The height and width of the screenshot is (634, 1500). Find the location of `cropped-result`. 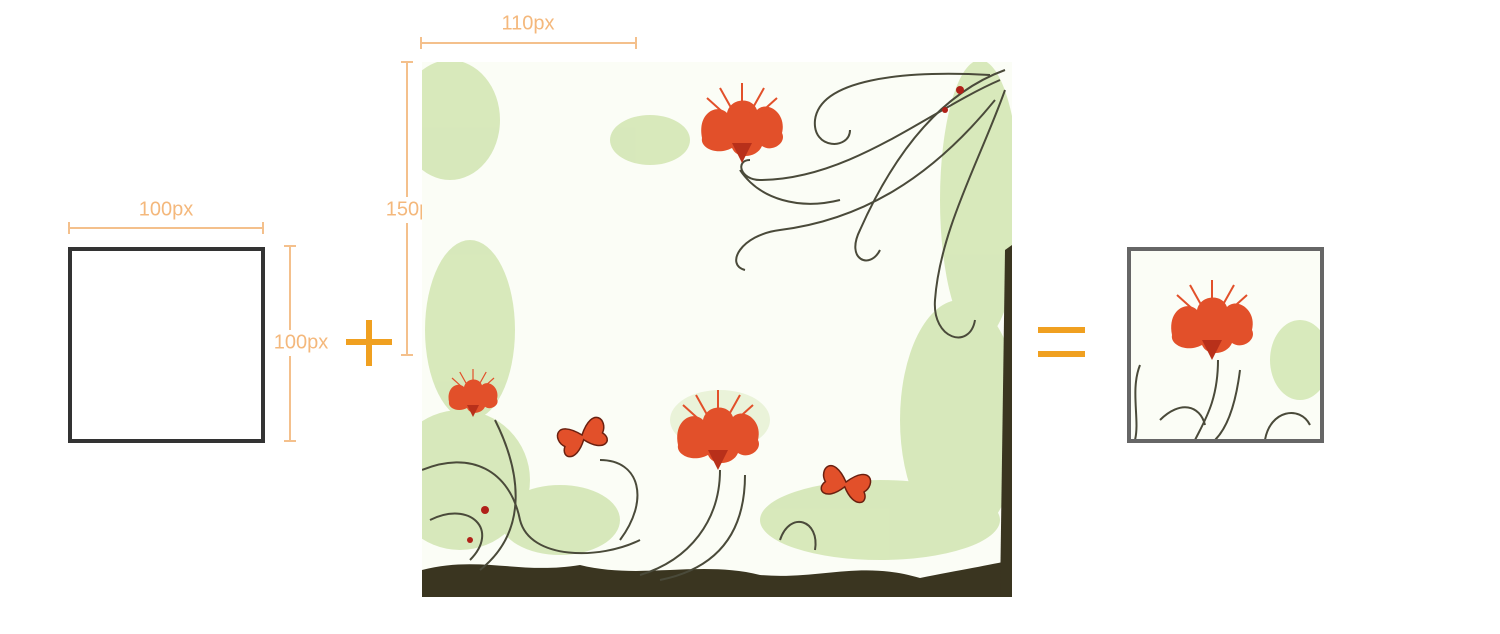

cropped-result is located at coordinates (1225, 345).